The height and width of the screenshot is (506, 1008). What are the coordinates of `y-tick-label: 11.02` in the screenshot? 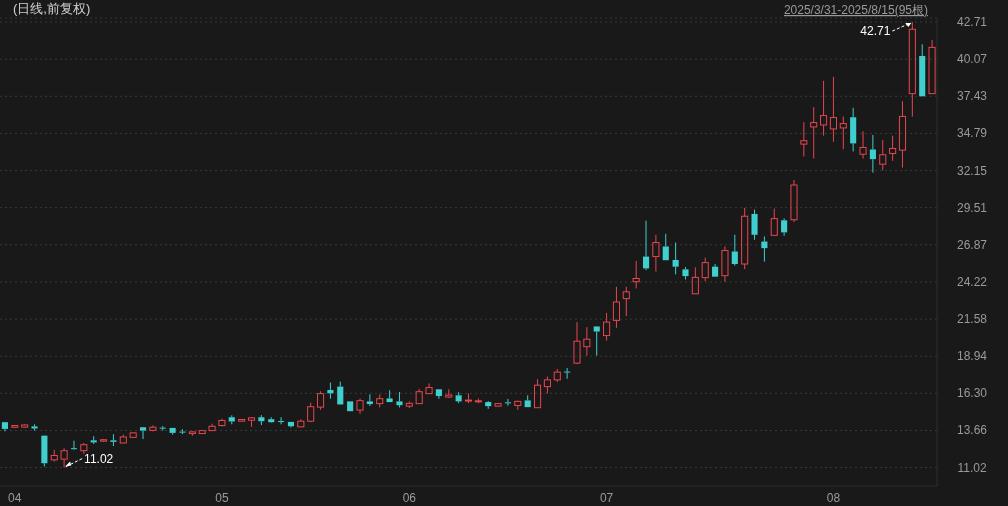 It's located at (972, 467).